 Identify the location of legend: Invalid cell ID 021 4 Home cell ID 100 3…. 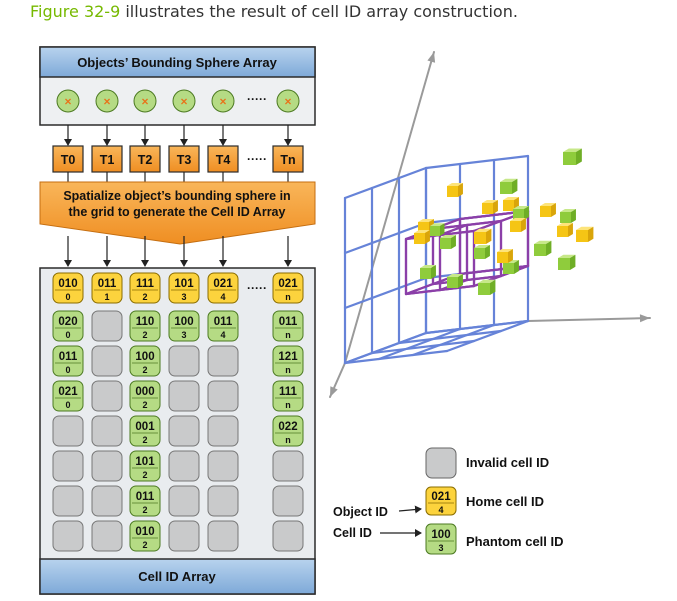
(448, 501).